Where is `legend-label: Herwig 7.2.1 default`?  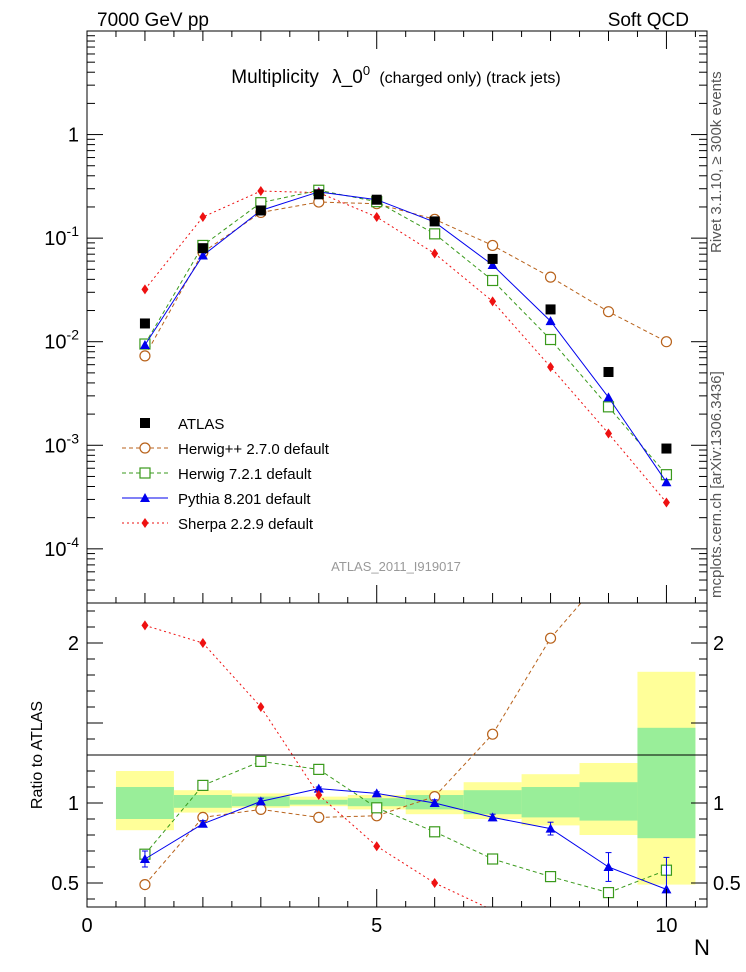 legend-label: Herwig 7.2.1 default is located at coordinates (245, 474).